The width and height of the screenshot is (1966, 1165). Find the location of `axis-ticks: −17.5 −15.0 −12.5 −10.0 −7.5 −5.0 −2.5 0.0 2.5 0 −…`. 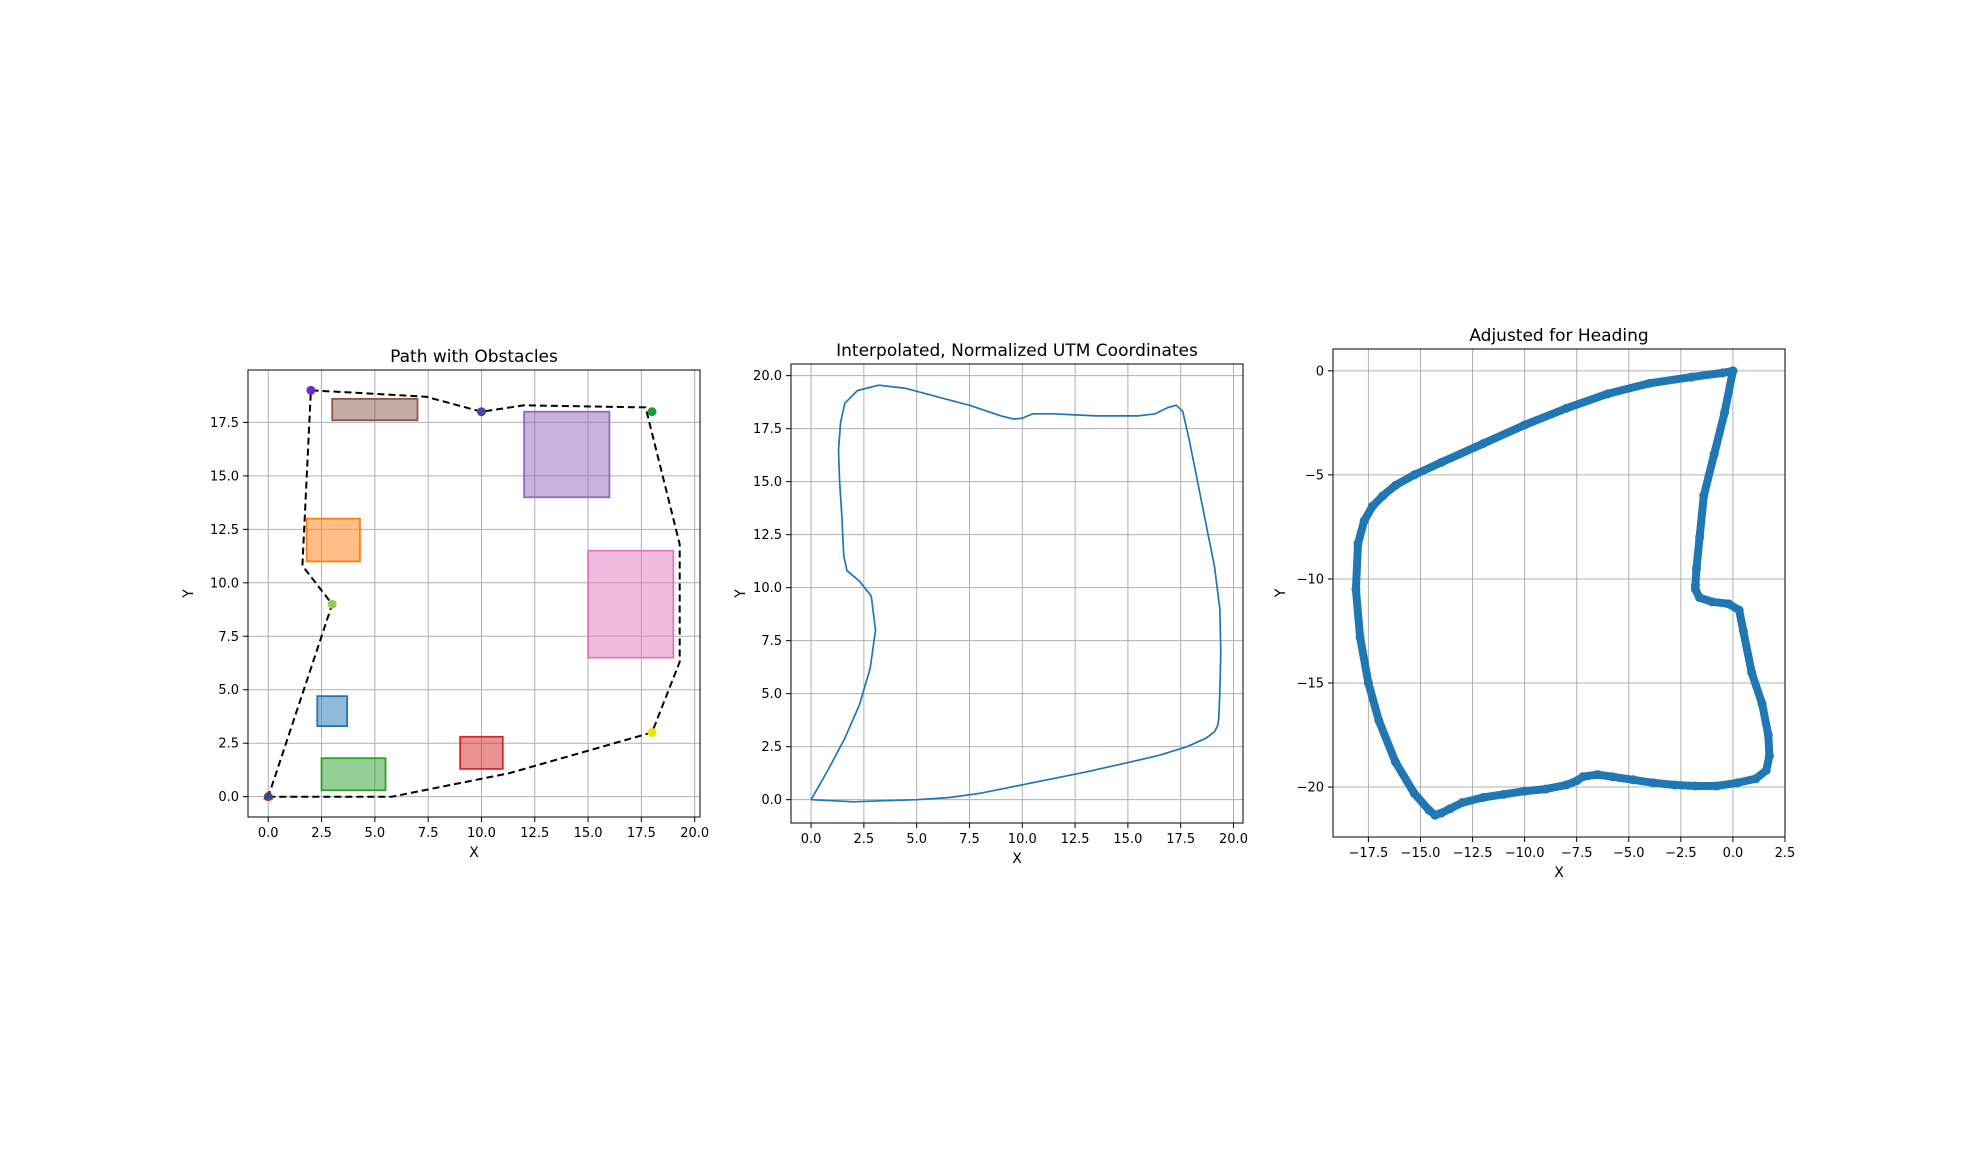

axis-ticks: −17.5 −15.0 −12.5 −10.0 −7.5 −5.0 −2.5 0.0 2.5 0 −… is located at coordinates (1546, 612).